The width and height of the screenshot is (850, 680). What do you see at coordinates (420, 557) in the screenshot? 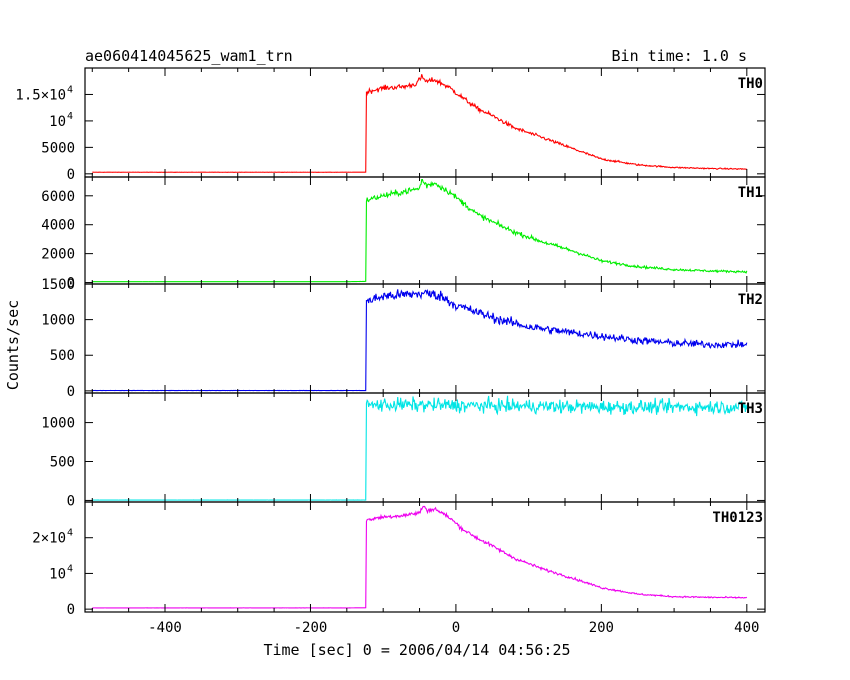
I see `series-line-th0123` at bounding box center [420, 557].